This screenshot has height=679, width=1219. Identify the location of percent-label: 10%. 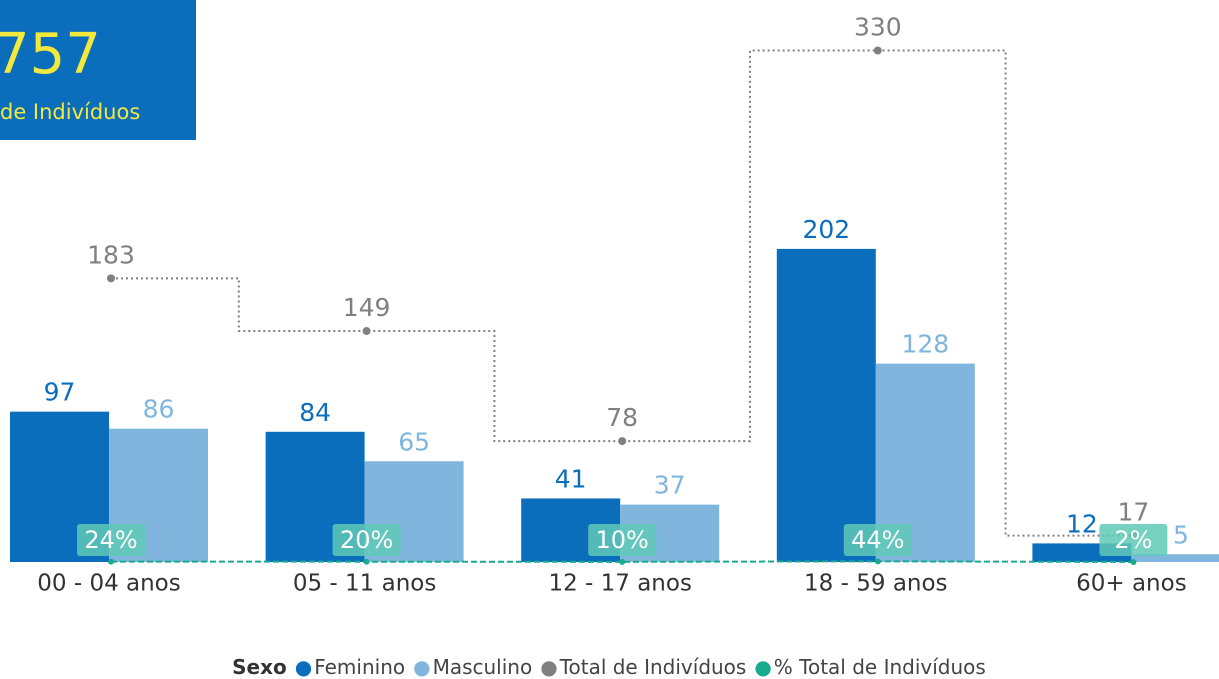
(622, 540).